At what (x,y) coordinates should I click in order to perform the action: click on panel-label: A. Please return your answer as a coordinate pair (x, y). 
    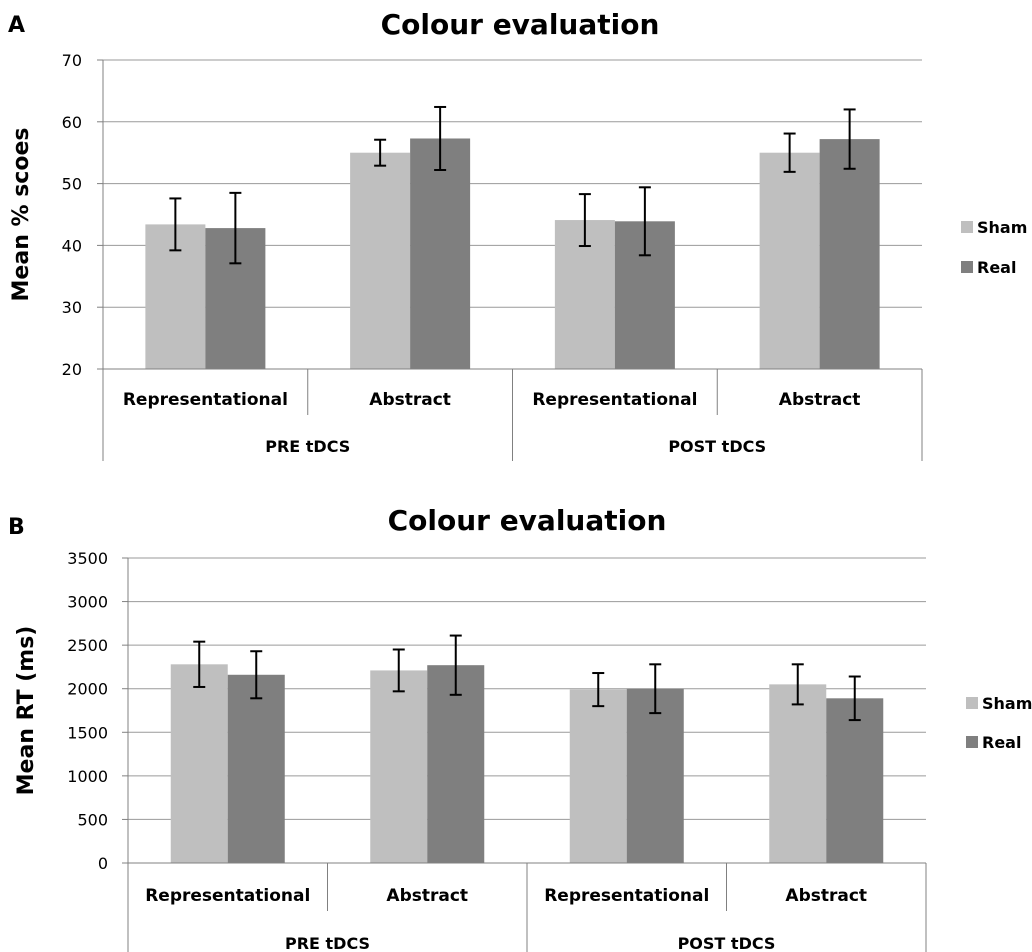
    Looking at the image, I should click on (16, 25).